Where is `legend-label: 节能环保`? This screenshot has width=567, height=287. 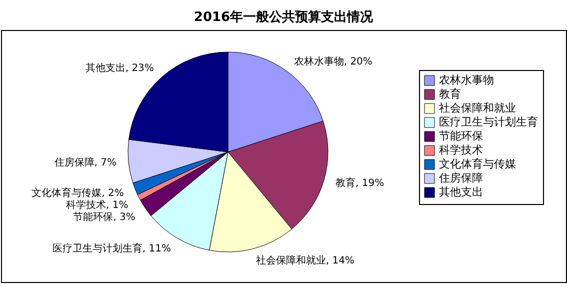 legend-label: 节能环保 is located at coordinates (461, 136).